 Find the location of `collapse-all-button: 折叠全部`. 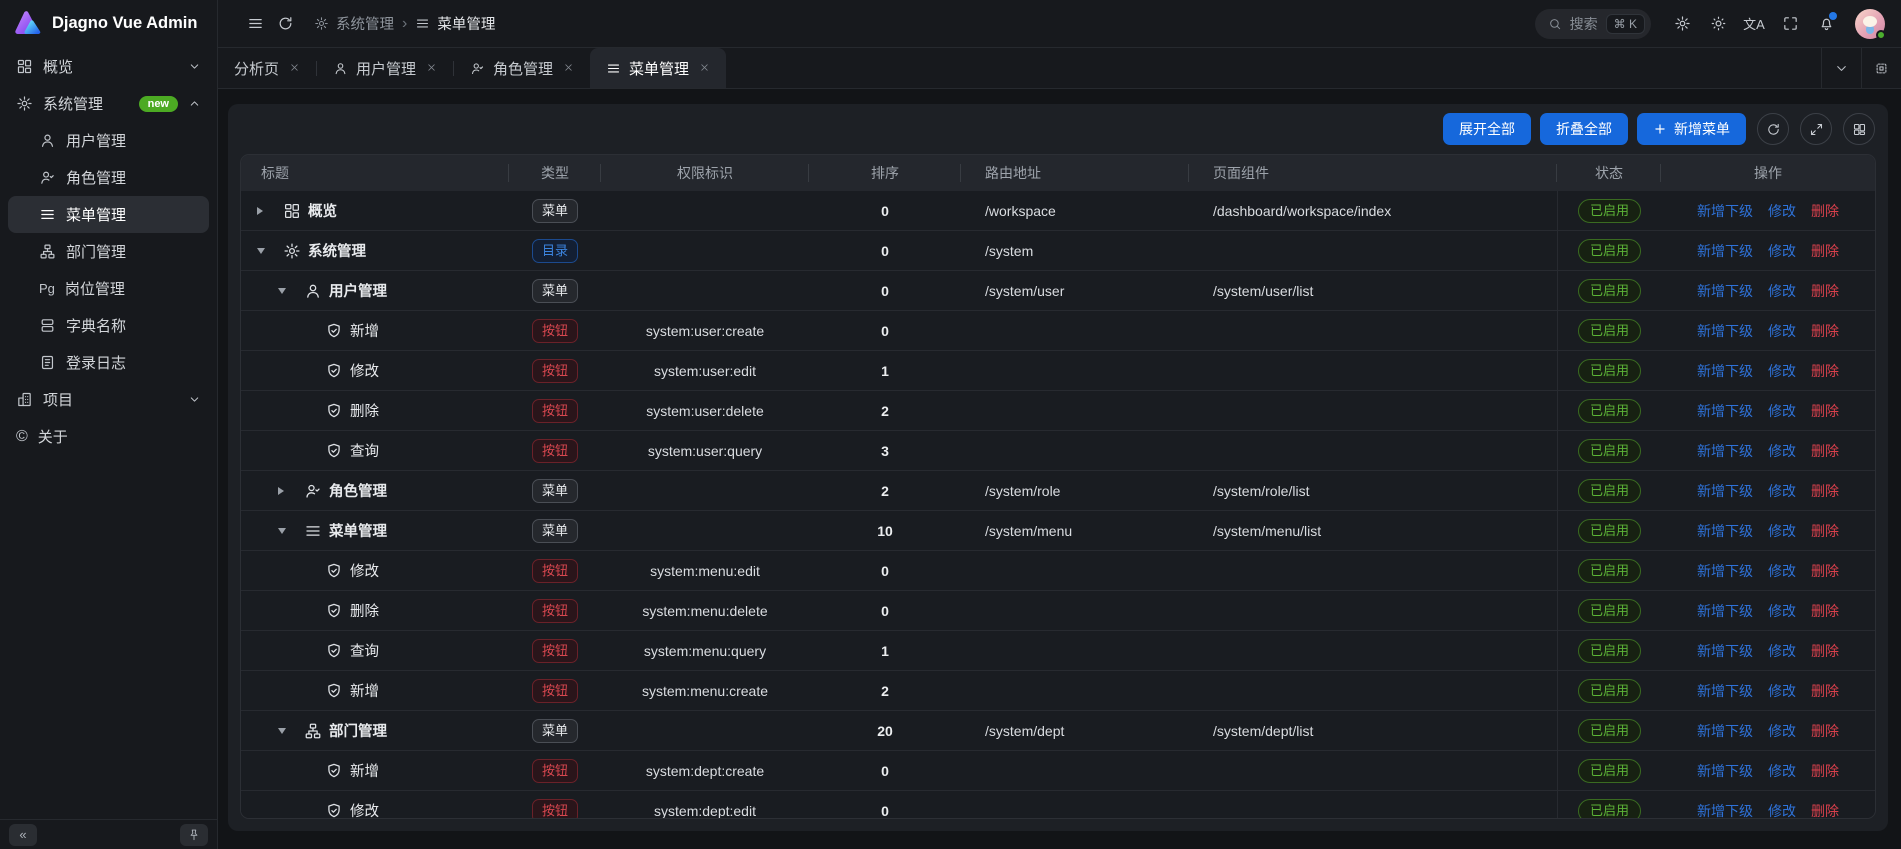

collapse-all-button: 折叠全部 is located at coordinates (1584, 129).